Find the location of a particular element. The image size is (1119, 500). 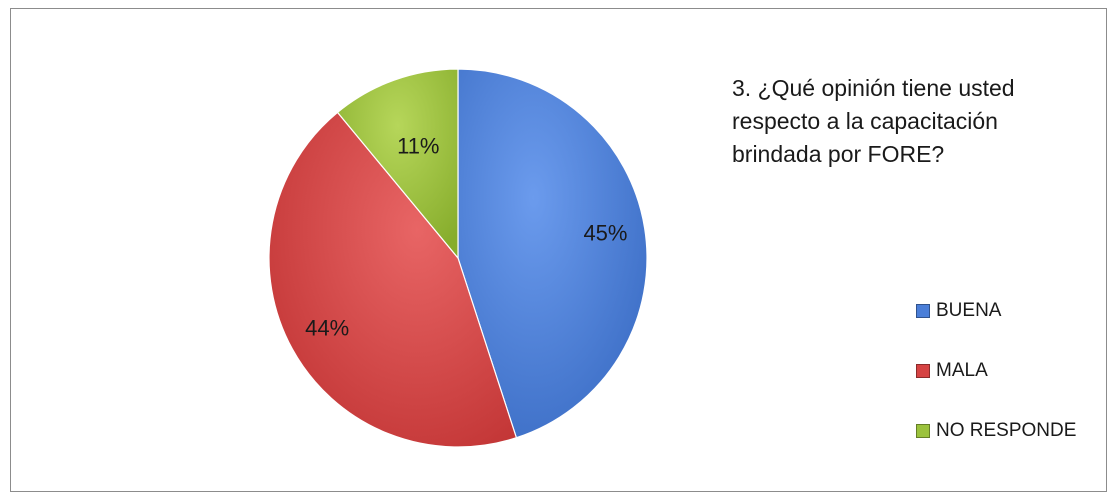

pie-slice-no-responde is located at coordinates (397, 164).